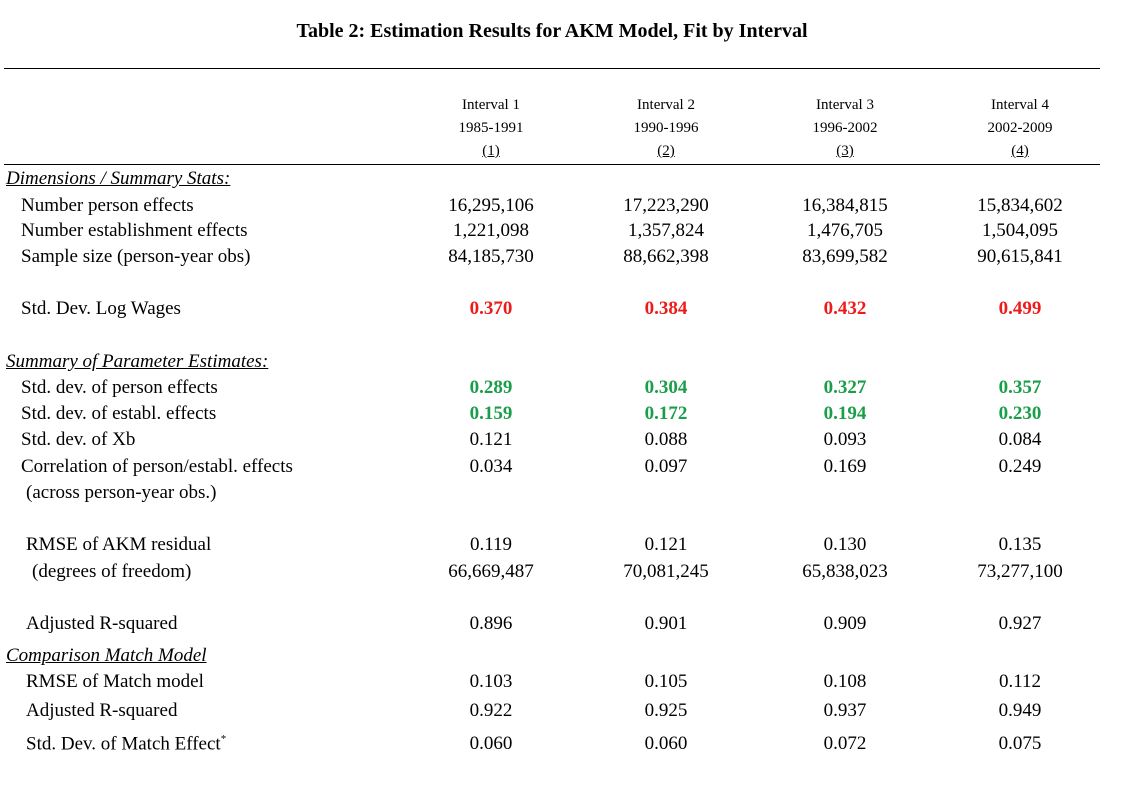  I want to click on cell: 0.084, so click(1020, 439).